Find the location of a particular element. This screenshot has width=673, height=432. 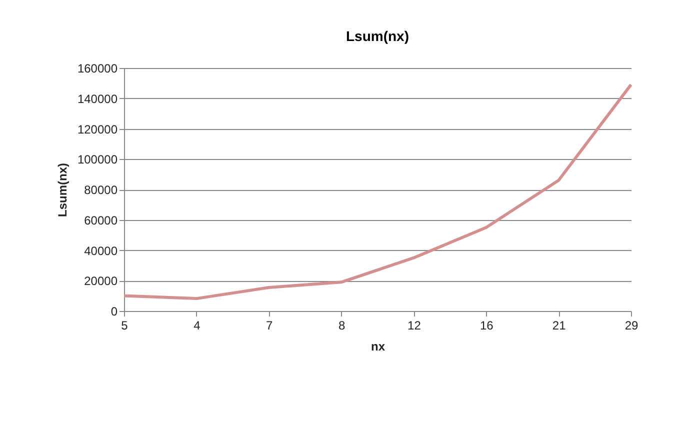

y-axis-title: Lsum(nx) is located at coordinates (62, 189).